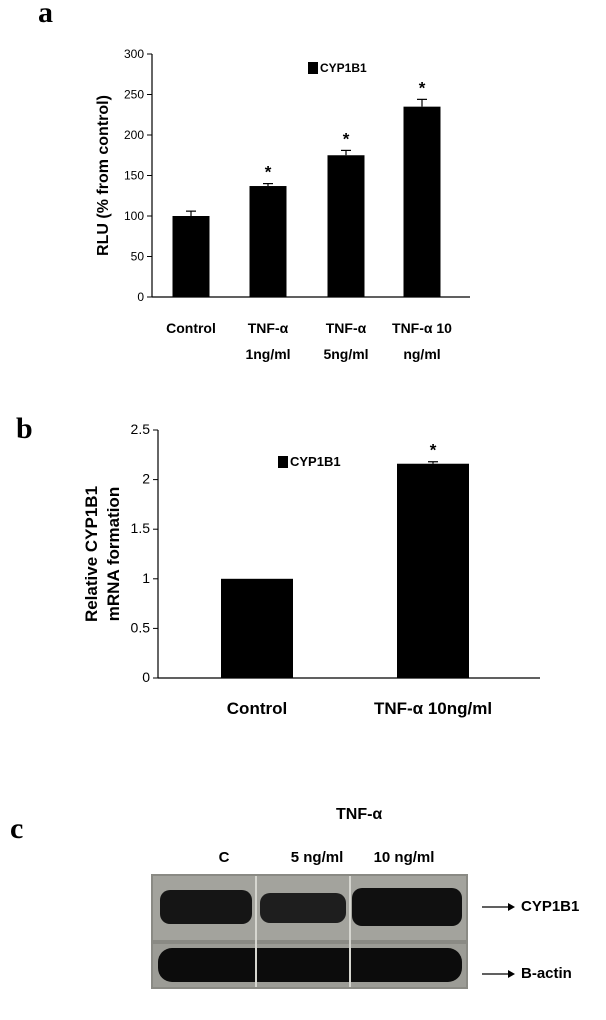 The width and height of the screenshot is (606, 1020). What do you see at coordinates (267, 354) in the screenshot?
I see `x-category-label: 1ng/ml` at bounding box center [267, 354].